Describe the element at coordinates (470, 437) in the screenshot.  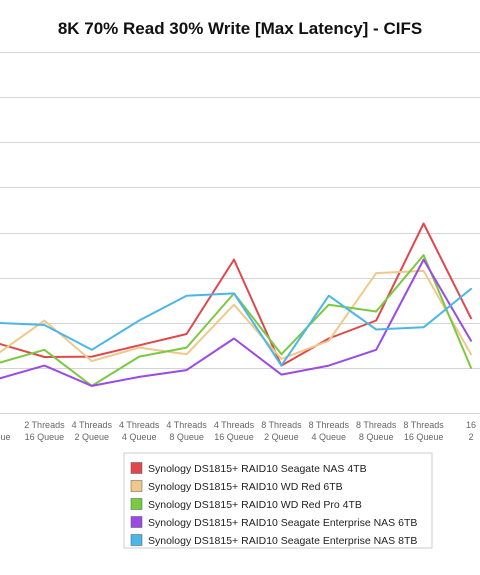
I see `x-tick-line2: 2` at that location.